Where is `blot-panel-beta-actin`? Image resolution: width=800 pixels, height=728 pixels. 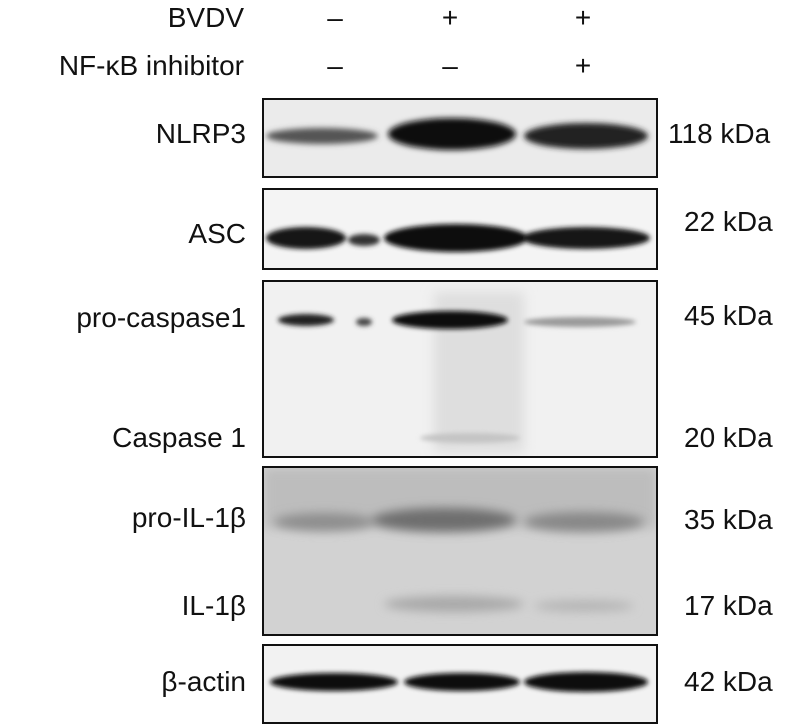
blot-panel-beta-actin is located at coordinates (460, 684).